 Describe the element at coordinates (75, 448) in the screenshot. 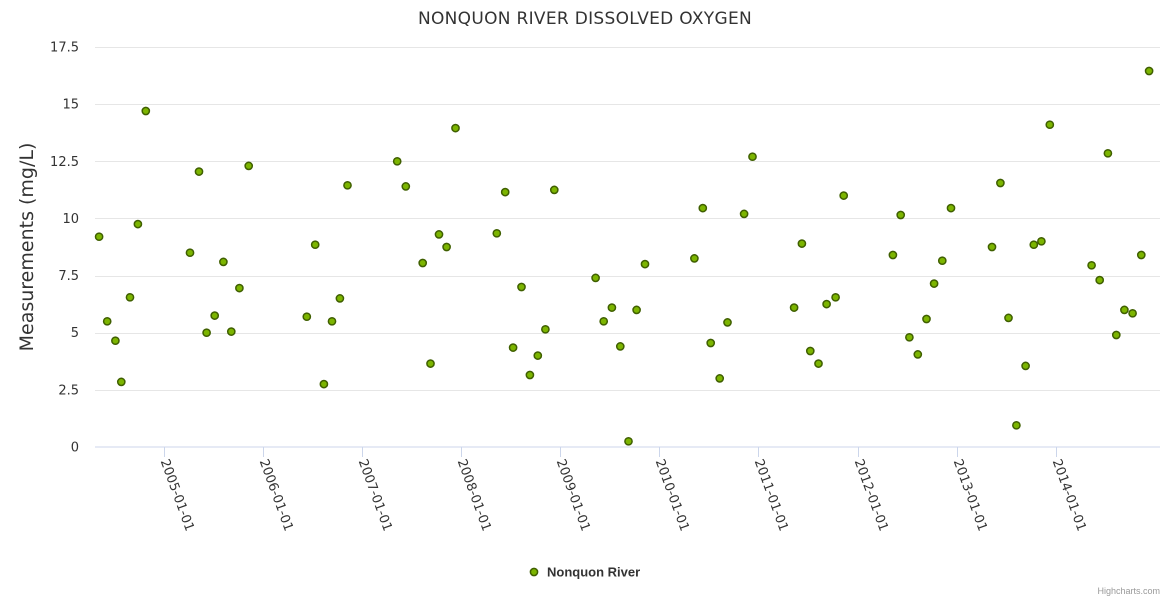

I see `y-tick-label: 0` at that location.